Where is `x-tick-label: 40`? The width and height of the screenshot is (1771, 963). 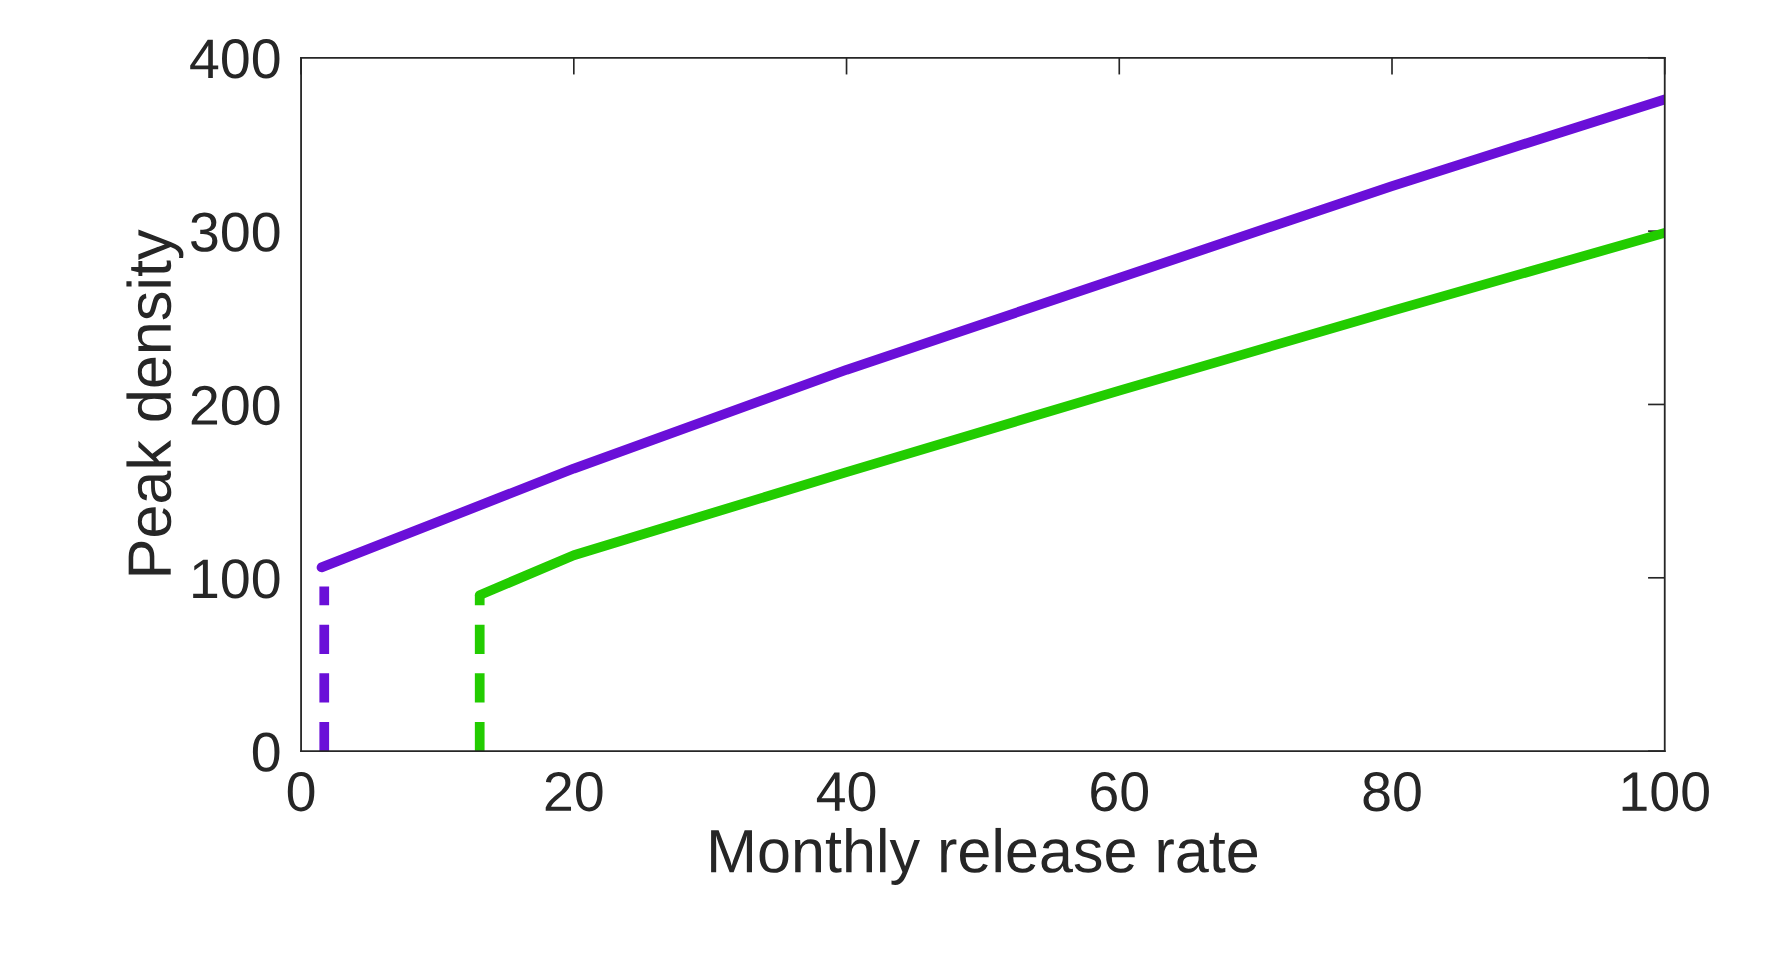
x-tick-label: 40 is located at coordinates (846, 792).